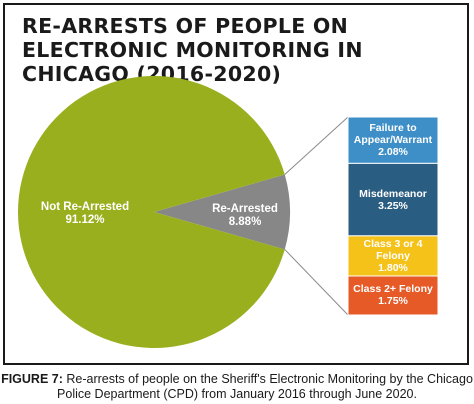 Image resolution: width=474 pixels, height=404 pixels. What do you see at coordinates (245, 222) in the screenshot?
I see `pie-label-value: 8.88%` at bounding box center [245, 222].